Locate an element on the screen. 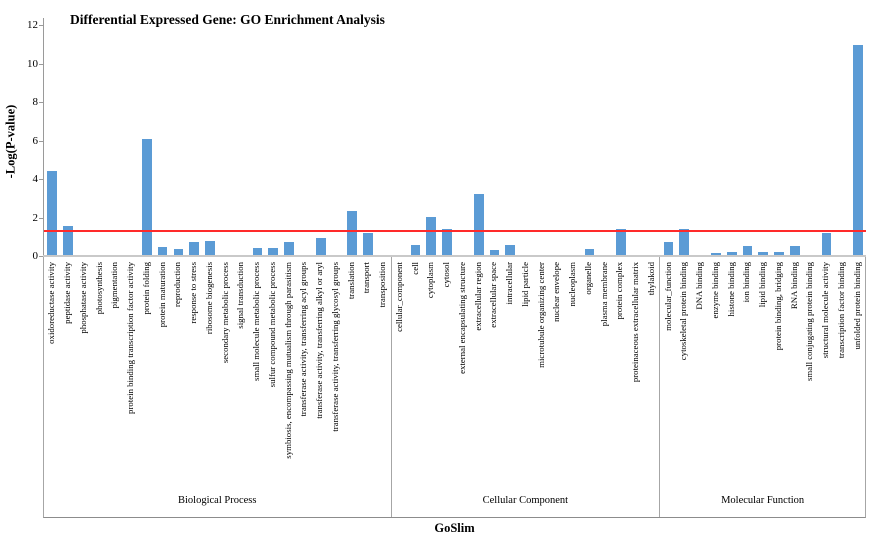  group-label: Cellular Component is located at coordinates (525, 500).